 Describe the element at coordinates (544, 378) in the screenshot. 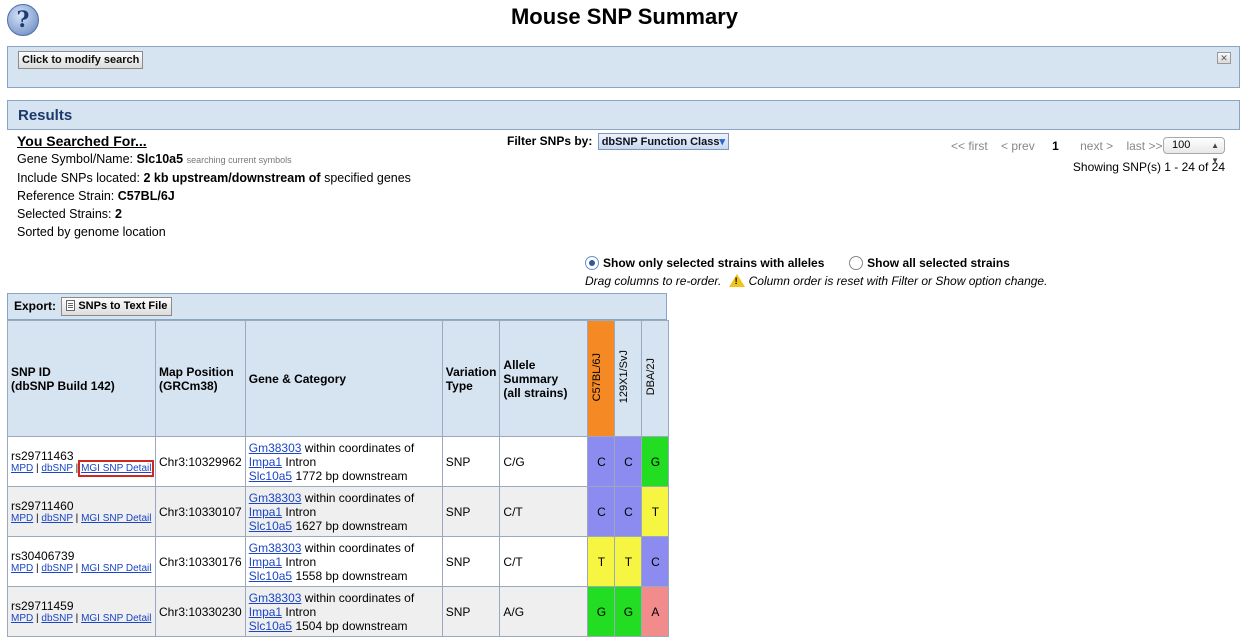

I see `col-allele-summary: Allele Summary (all strains)` at that location.